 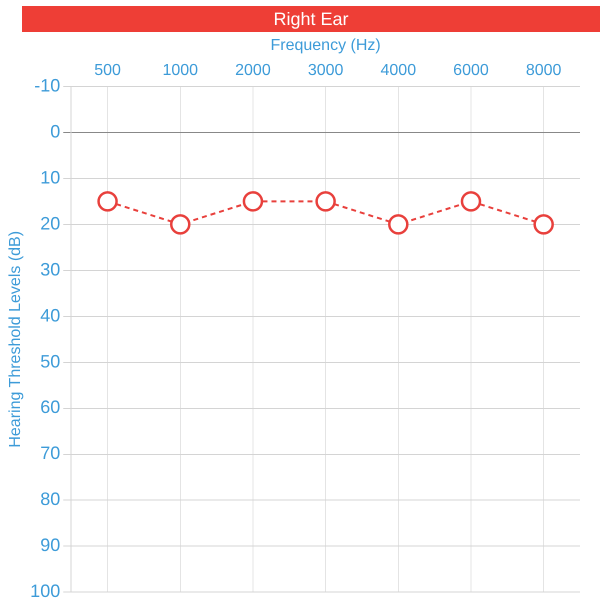 I want to click on x-tick-label: 6000, so click(x=471, y=71).